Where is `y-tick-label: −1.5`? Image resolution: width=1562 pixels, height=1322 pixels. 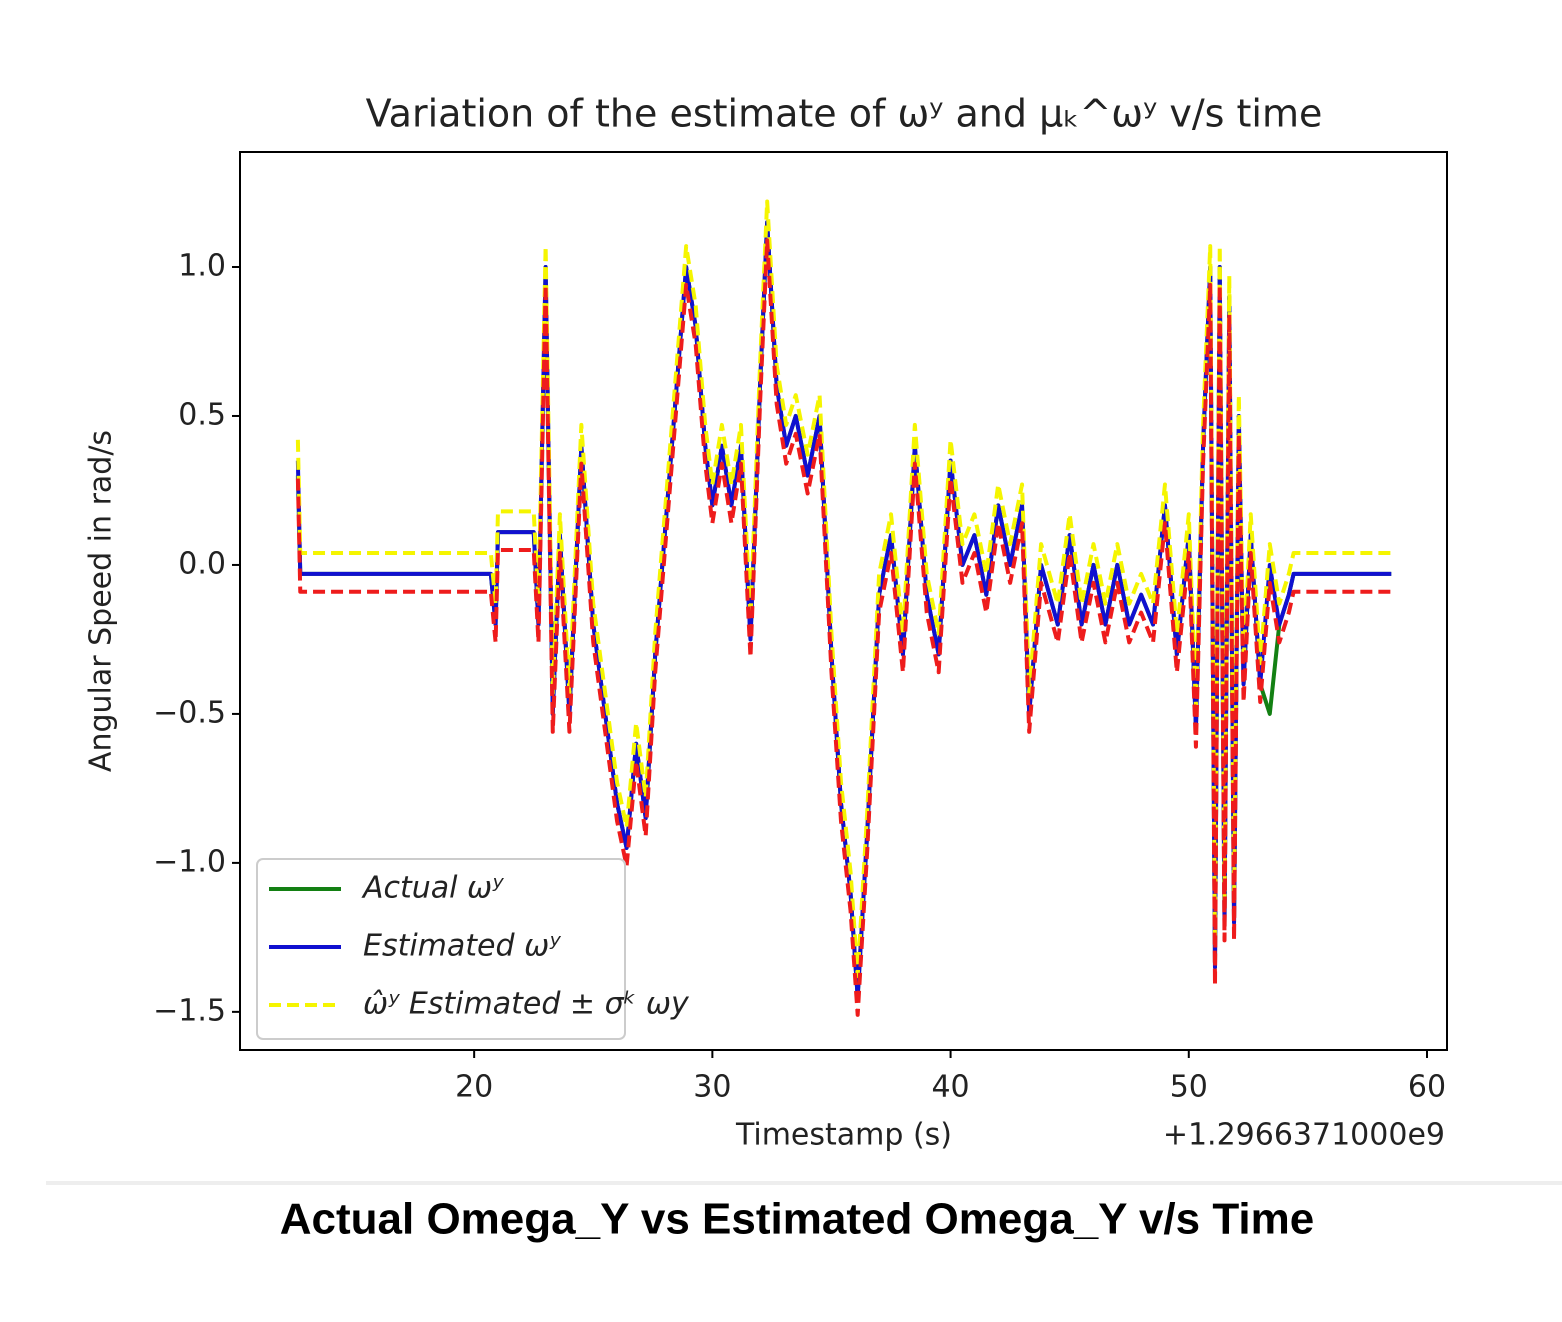
y-tick-label: −1.5 is located at coordinates (189, 1010).